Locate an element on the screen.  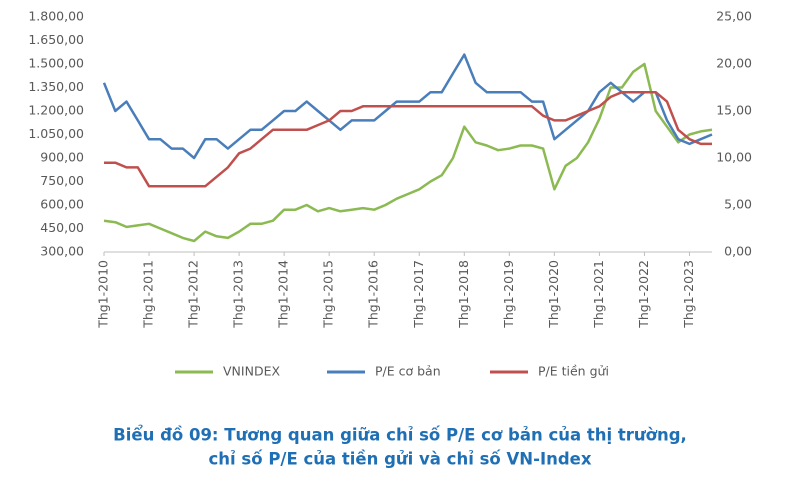
y-tick-label: 300,00 is located at coordinates (62, 251).